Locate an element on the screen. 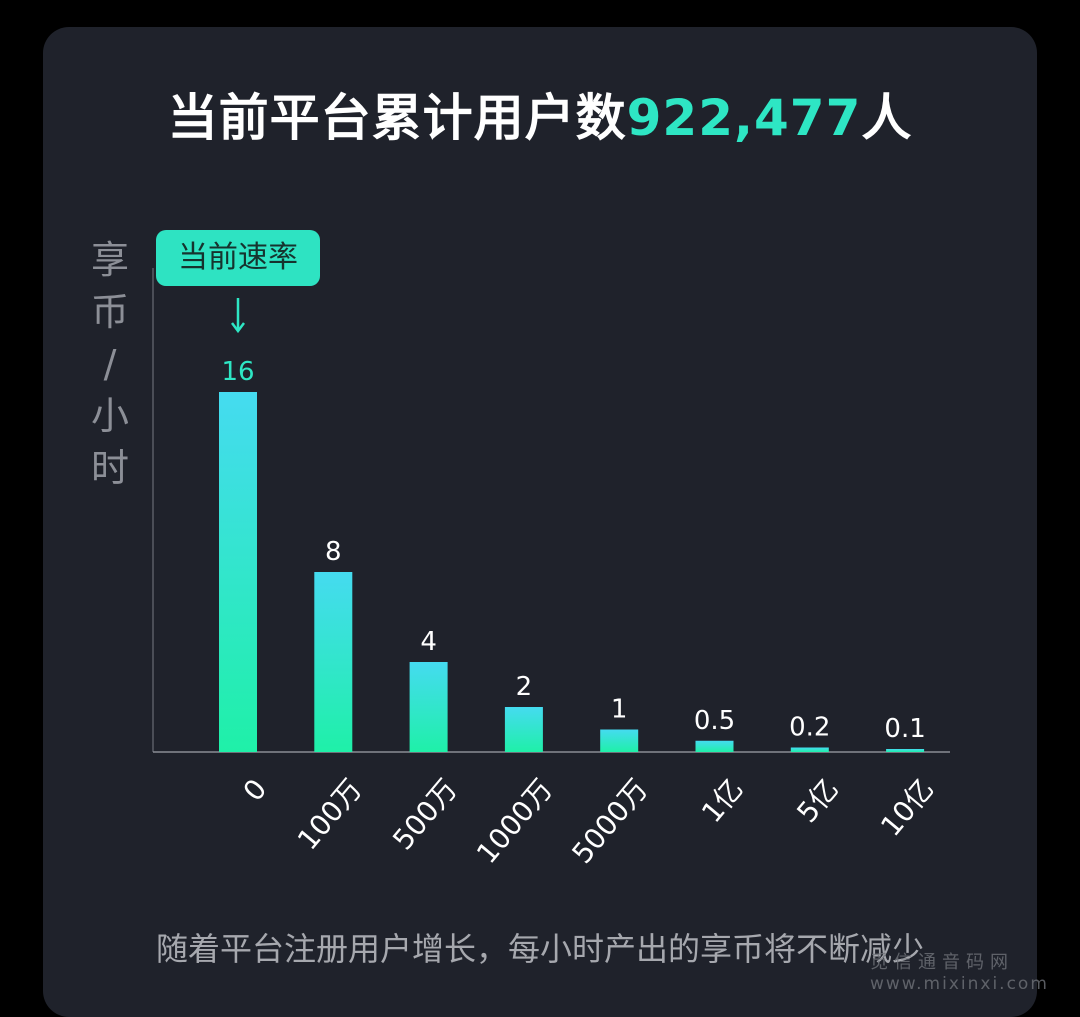 This screenshot has width=1080, height=1017. x-tick-label: 5亿 is located at coordinates (817, 801).